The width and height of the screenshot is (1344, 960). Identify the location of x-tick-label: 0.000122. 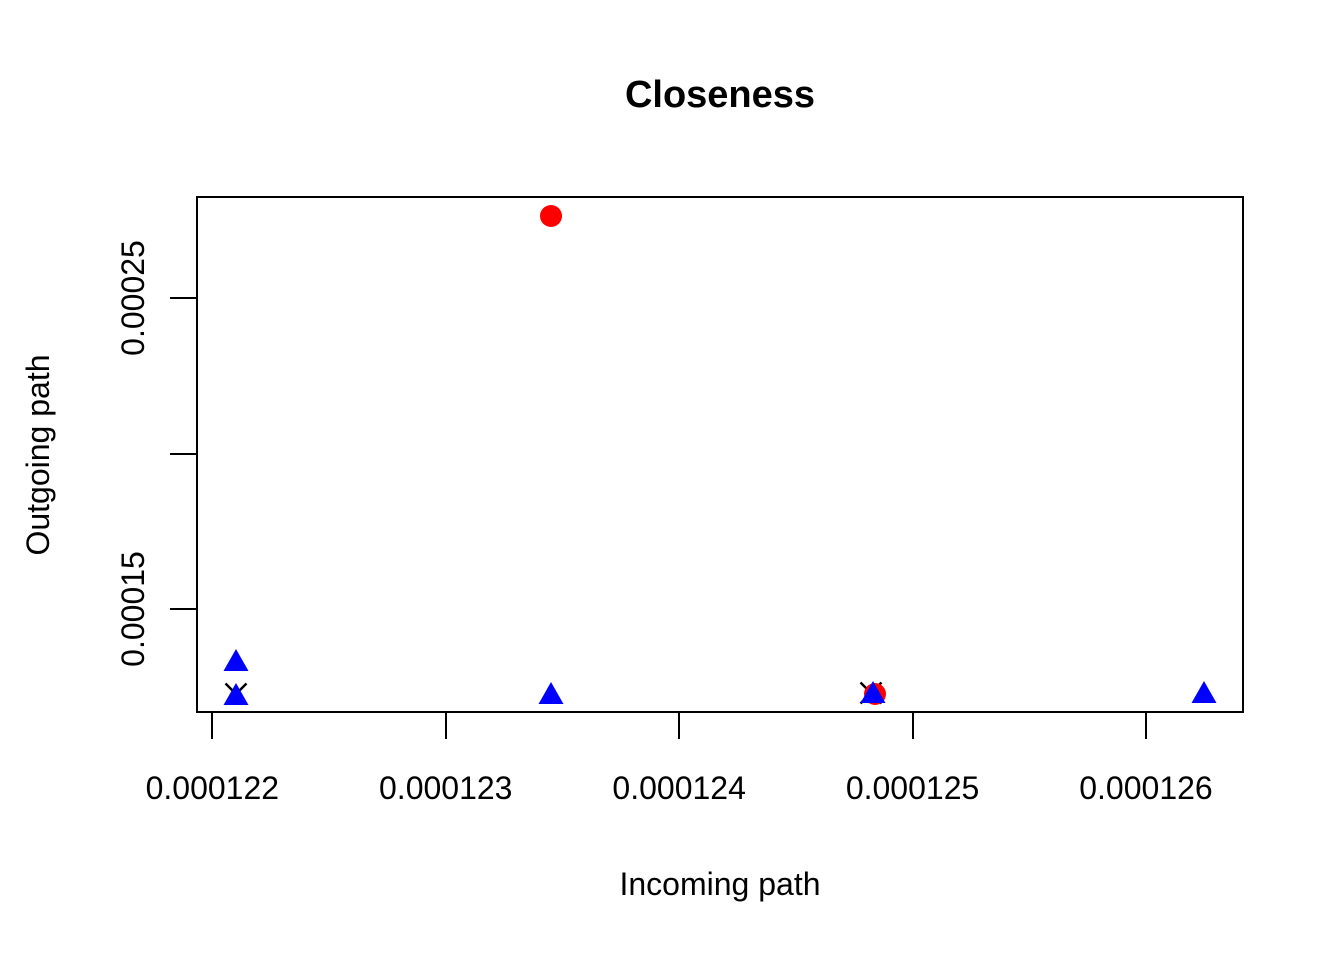
(212, 788).